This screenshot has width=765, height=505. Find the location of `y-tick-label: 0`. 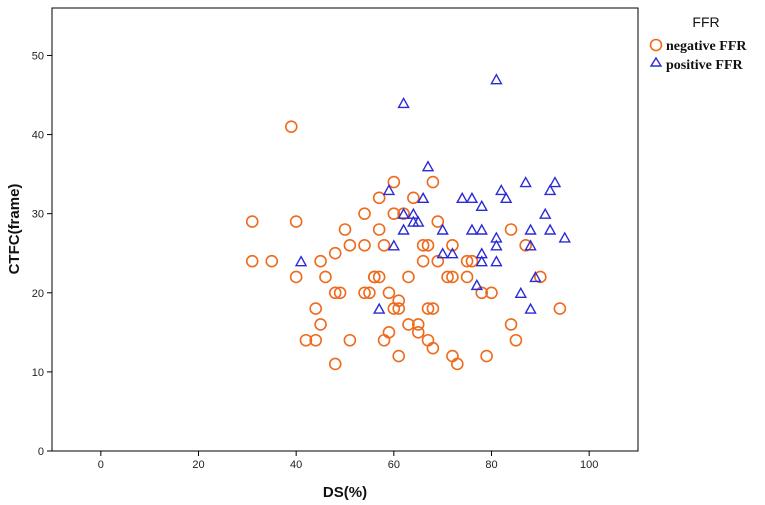

y-tick-label: 0 is located at coordinates (41, 452).